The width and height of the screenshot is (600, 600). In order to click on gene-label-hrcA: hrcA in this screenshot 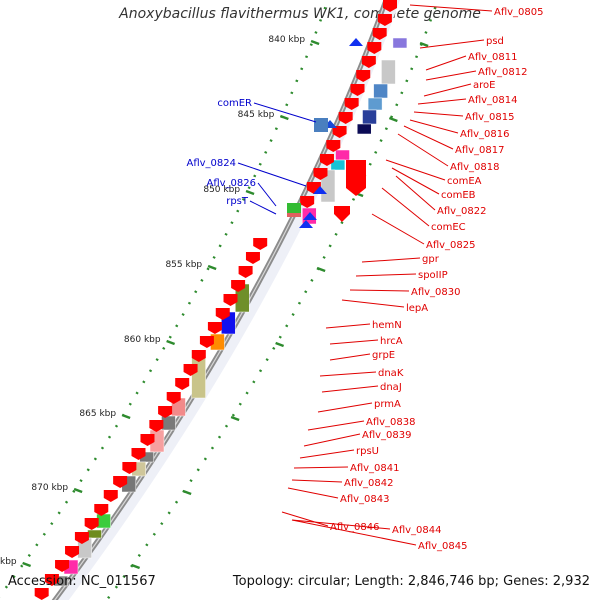, I will do `click(391, 341)`.